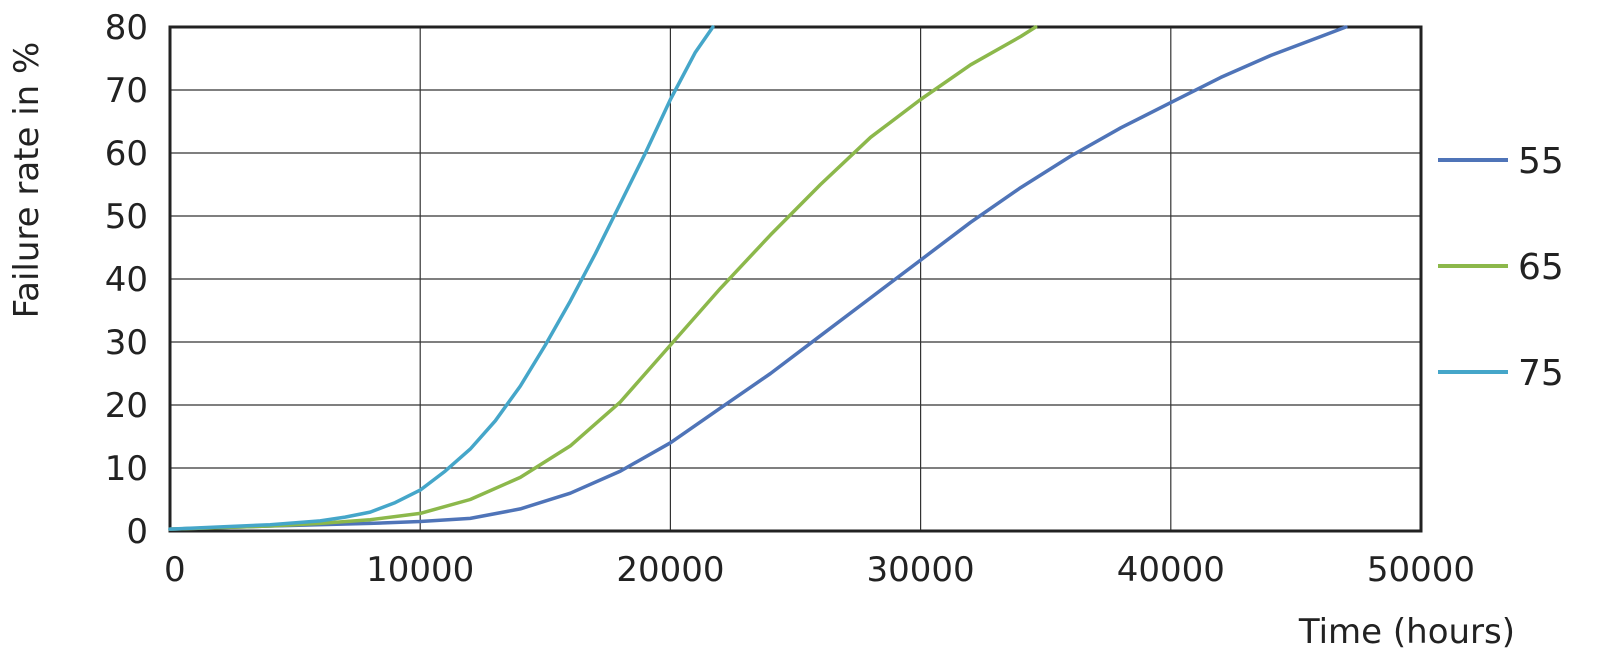 Image resolution: width=1600 pixels, height=669 pixels. I want to click on y-tick-label: 70, so click(126, 91).